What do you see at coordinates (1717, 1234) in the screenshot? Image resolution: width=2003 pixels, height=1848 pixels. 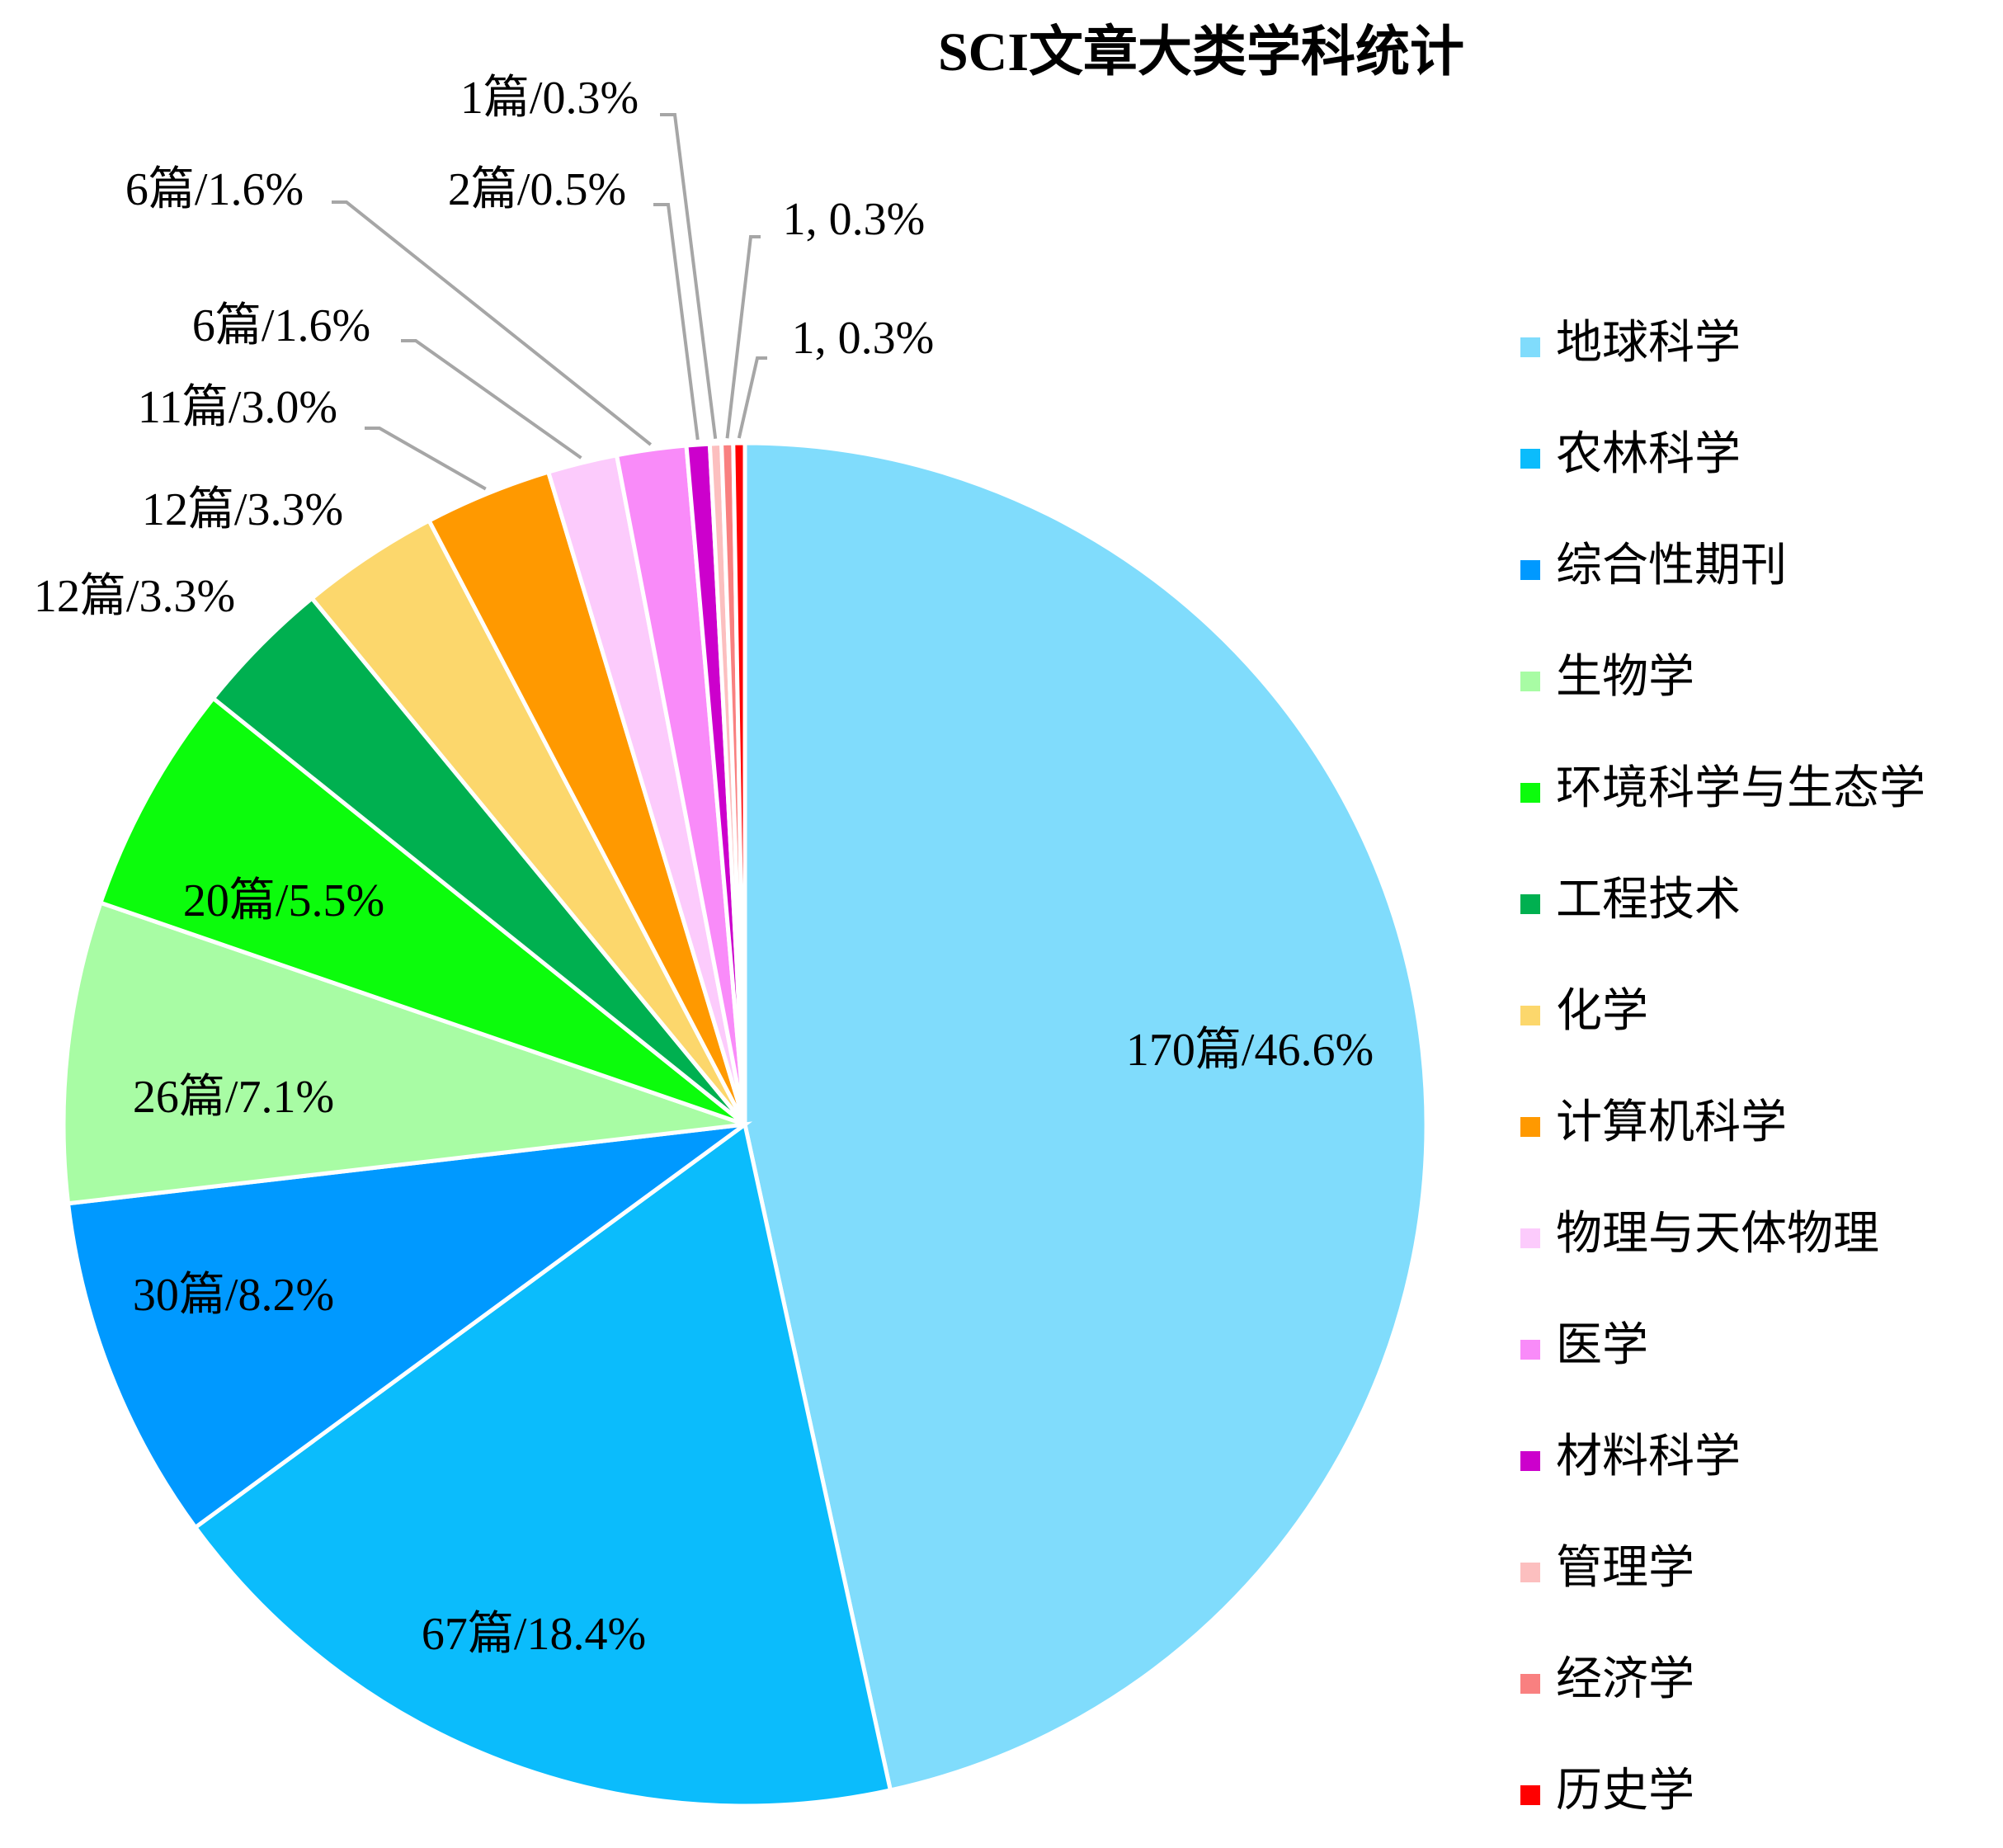 I see `legend-label: 物理与天体物理` at bounding box center [1717, 1234].